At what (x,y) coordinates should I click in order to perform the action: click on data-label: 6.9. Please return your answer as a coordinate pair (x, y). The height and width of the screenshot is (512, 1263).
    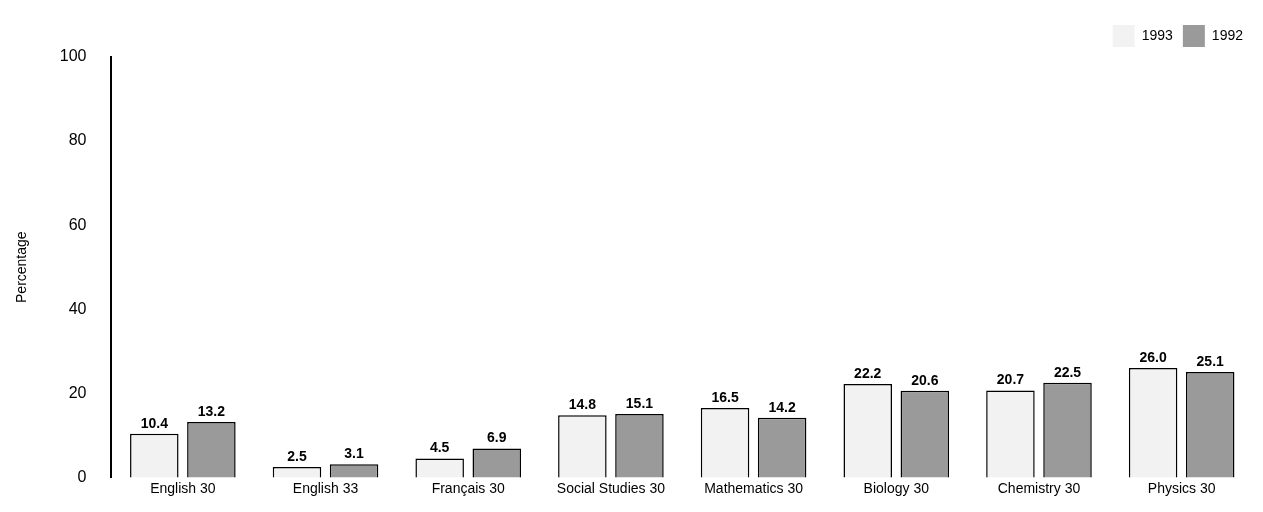
    Looking at the image, I should click on (497, 437).